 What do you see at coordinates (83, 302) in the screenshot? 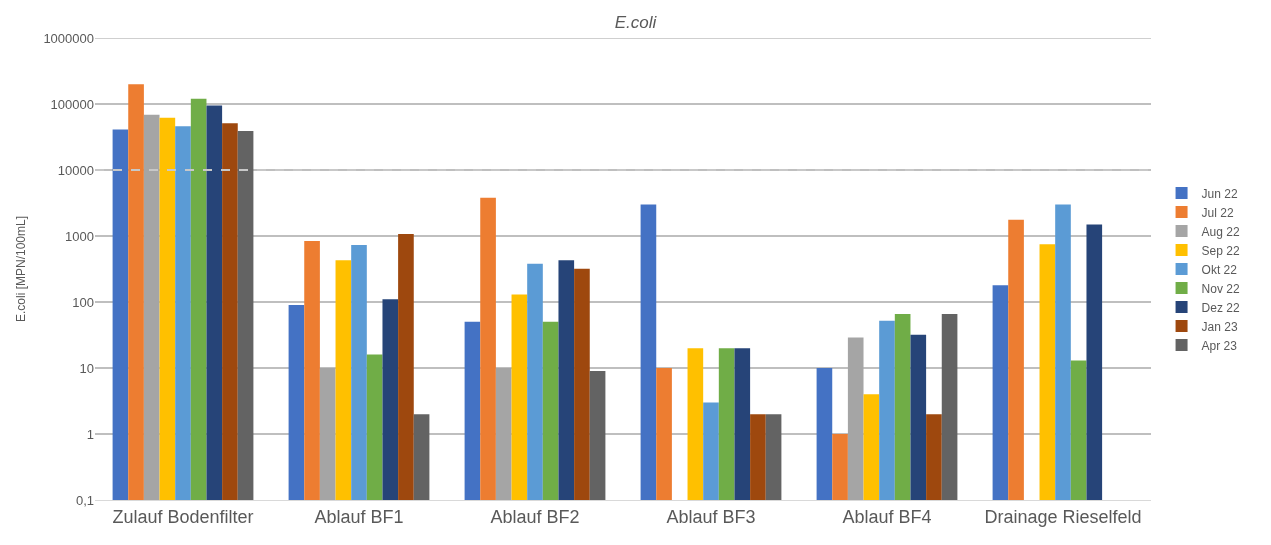
I see `y-tick-label: 100` at bounding box center [83, 302].